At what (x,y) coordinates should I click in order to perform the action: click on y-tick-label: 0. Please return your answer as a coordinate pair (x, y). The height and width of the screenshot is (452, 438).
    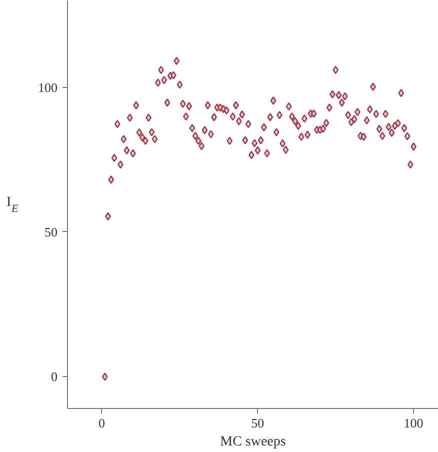
    Looking at the image, I should click on (54, 376).